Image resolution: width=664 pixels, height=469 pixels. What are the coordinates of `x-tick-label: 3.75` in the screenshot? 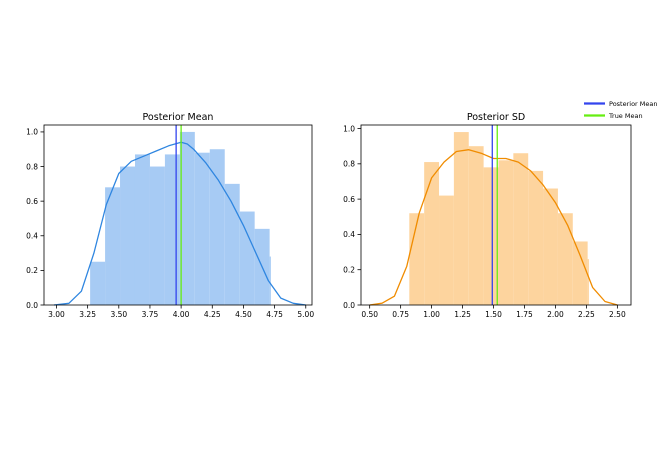 It's located at (150, 314).